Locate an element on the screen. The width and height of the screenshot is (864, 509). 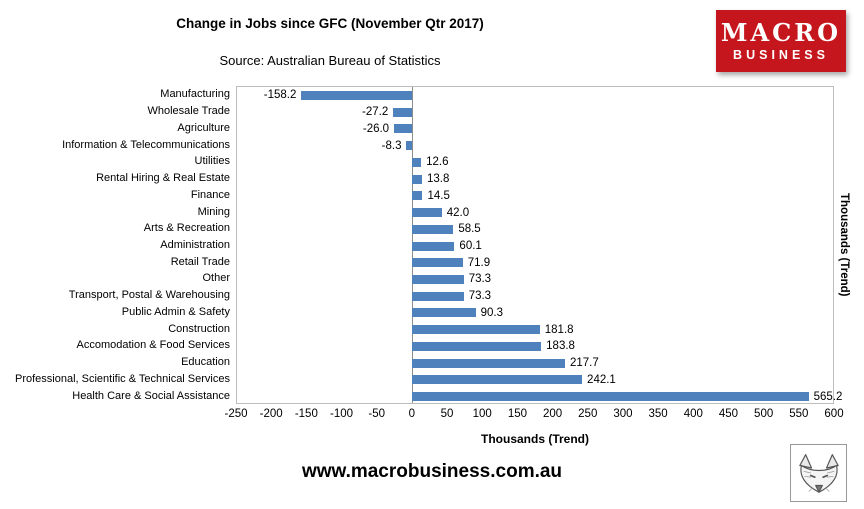
chart-source: Source: Australian Bureau of Statistics is located at coordinates (330, 60).